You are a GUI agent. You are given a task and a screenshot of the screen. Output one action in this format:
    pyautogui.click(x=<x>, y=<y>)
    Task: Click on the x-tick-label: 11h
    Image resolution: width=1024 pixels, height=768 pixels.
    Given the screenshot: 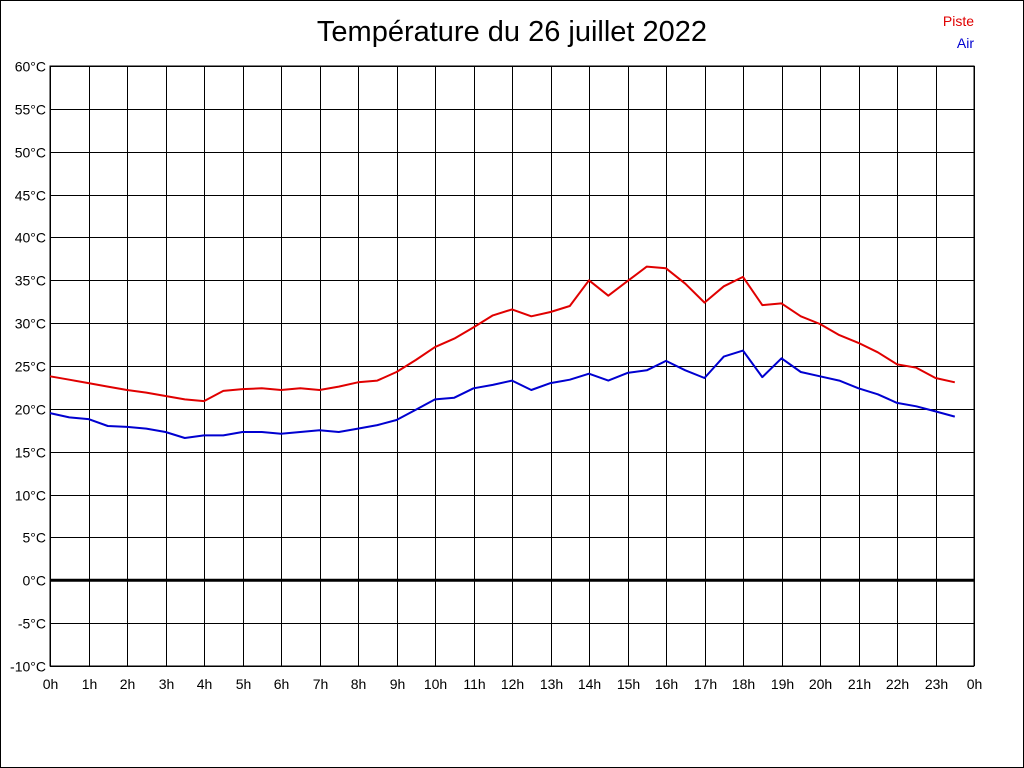 What is the action you would take?
    pyautogui.click(x=474, y=684)
    